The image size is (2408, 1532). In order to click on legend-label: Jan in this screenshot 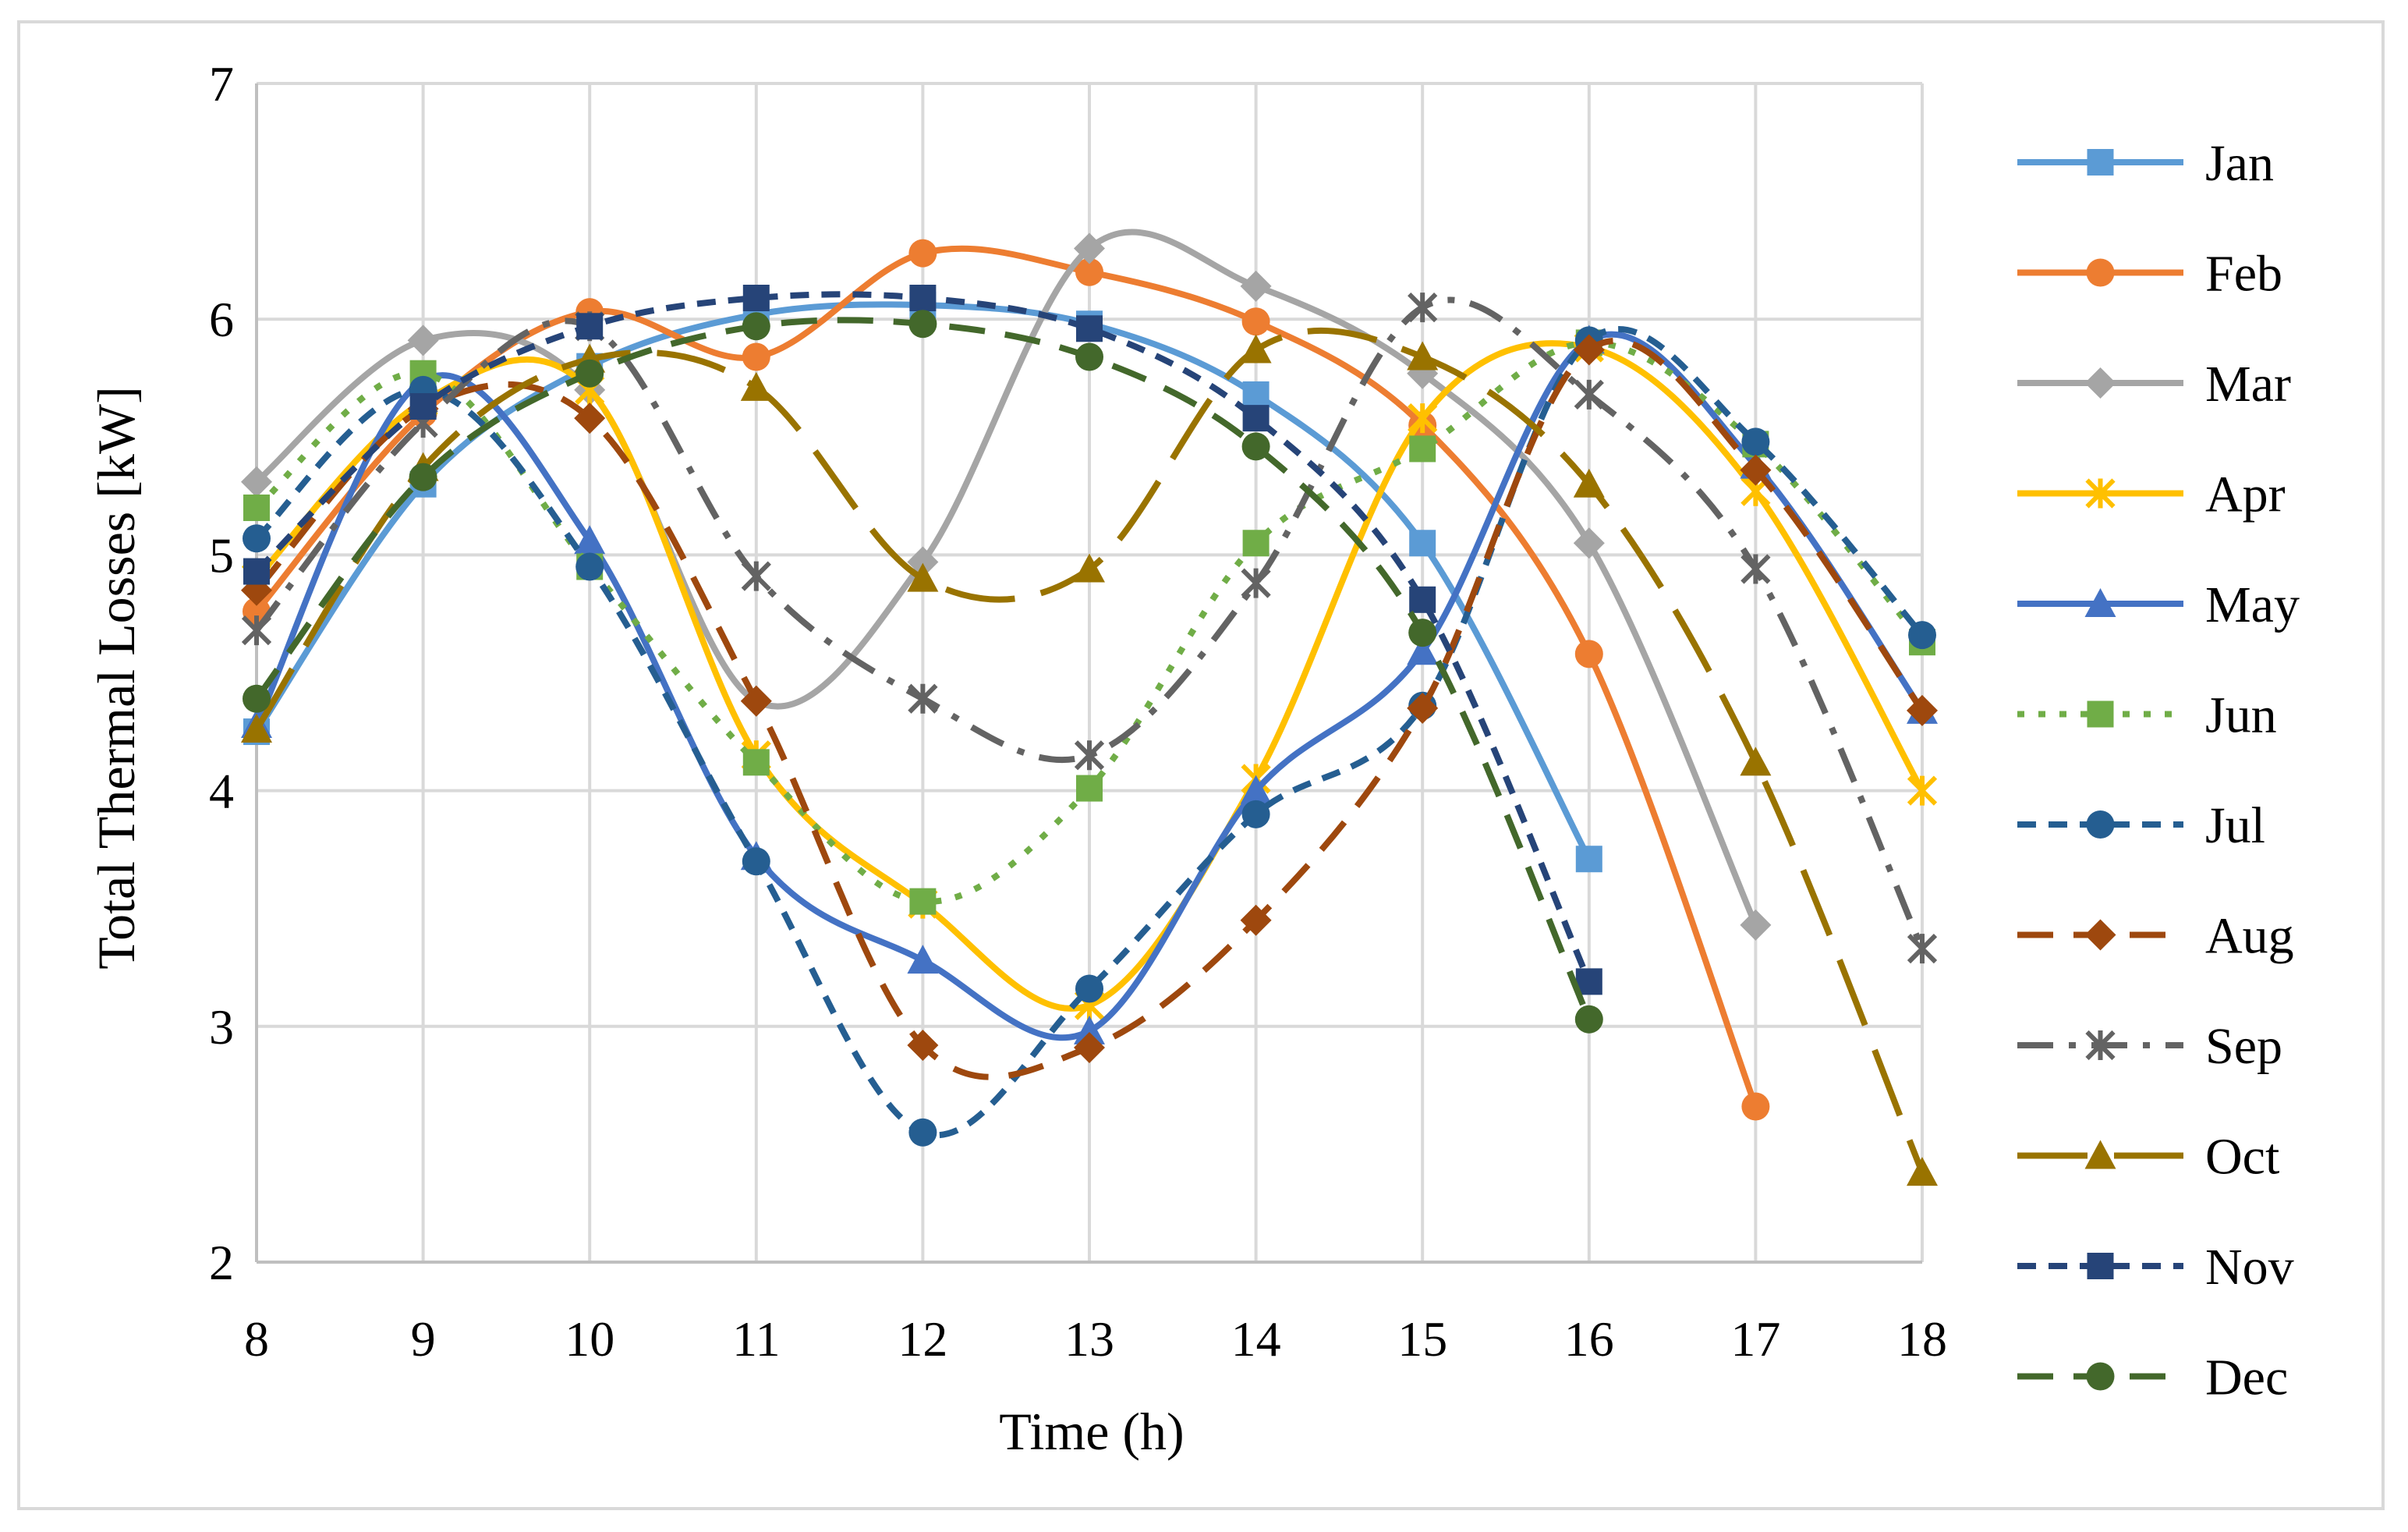, I will do `click(2239, 163)`.